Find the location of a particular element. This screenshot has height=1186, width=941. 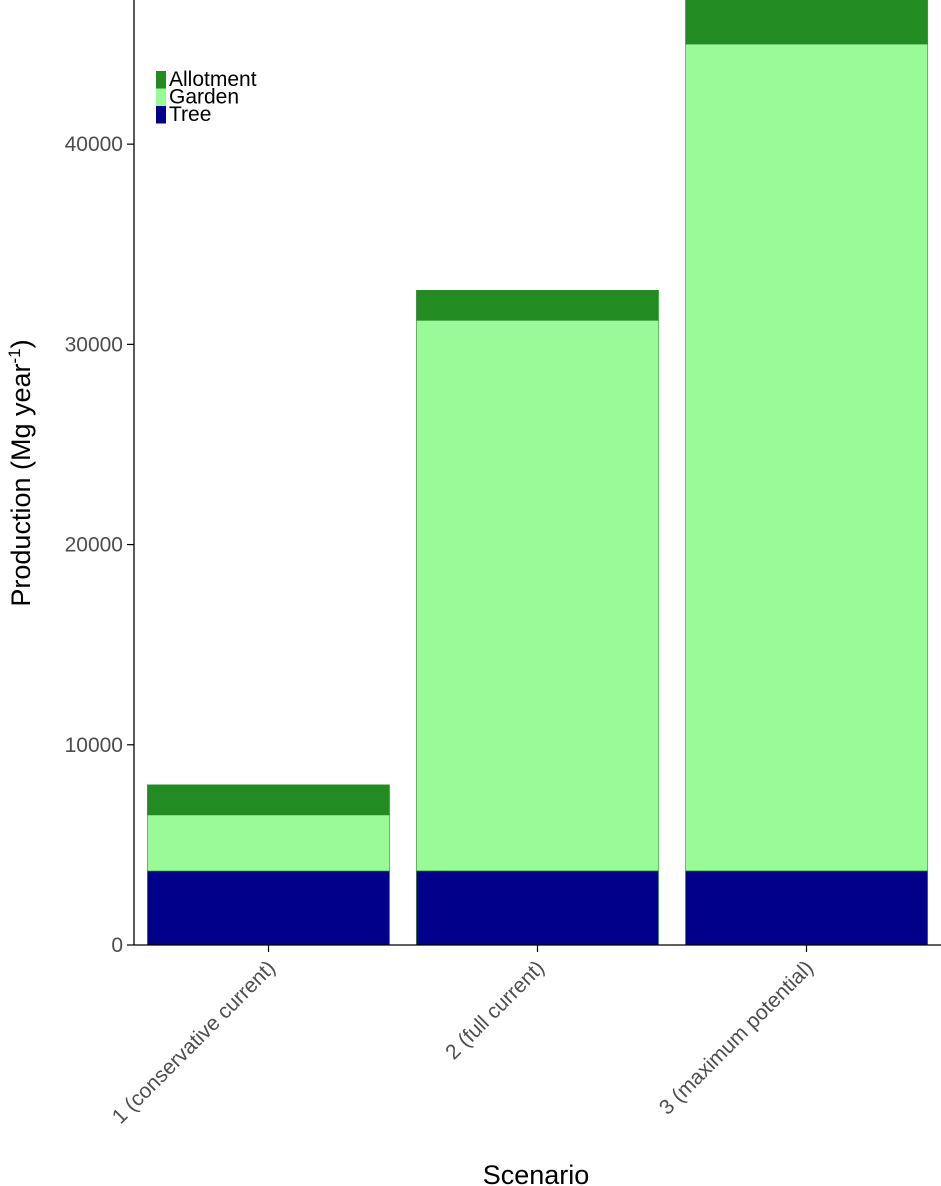

y-tick-label: 0 is located at coordinates (117, 945).